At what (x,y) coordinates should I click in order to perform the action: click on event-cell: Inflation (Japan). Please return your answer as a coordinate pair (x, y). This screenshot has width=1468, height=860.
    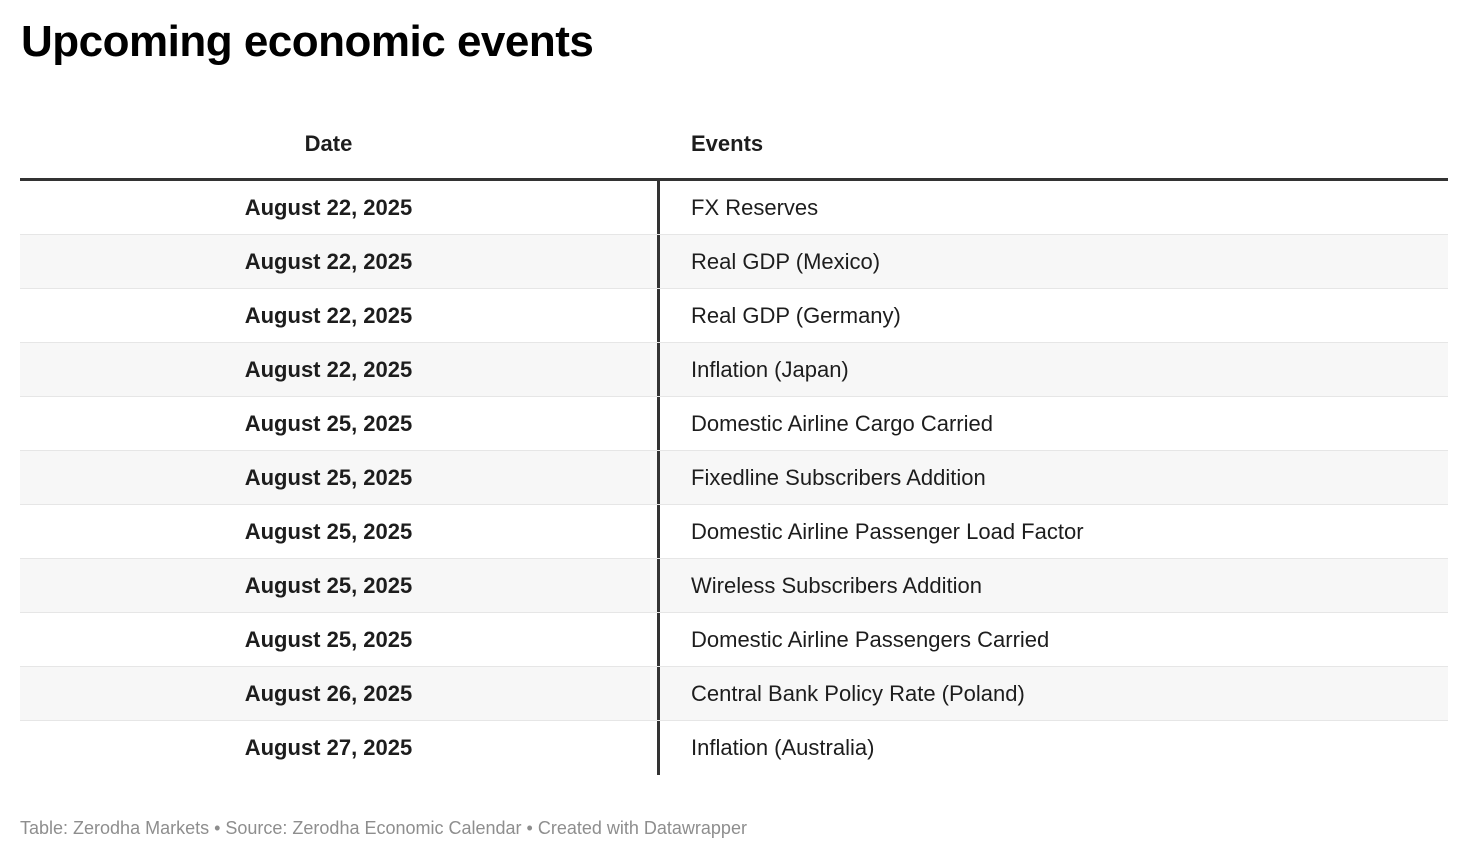
    Looking at the image, I should click on (1052, 369).